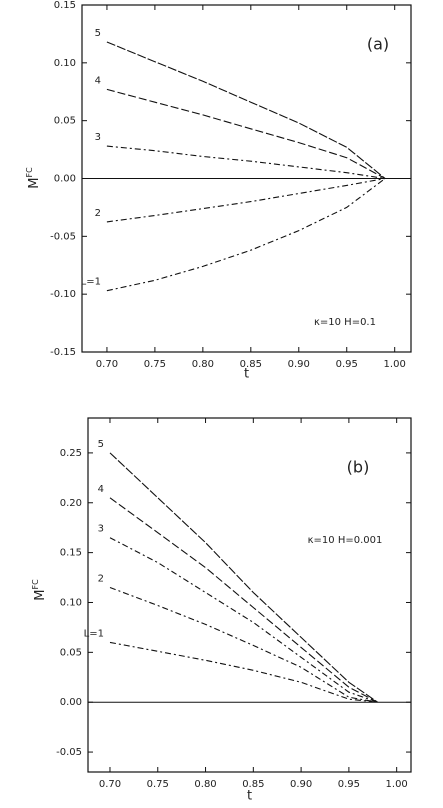  I want to click on annotation: κ=10 H=0.1, so click(345, 322).